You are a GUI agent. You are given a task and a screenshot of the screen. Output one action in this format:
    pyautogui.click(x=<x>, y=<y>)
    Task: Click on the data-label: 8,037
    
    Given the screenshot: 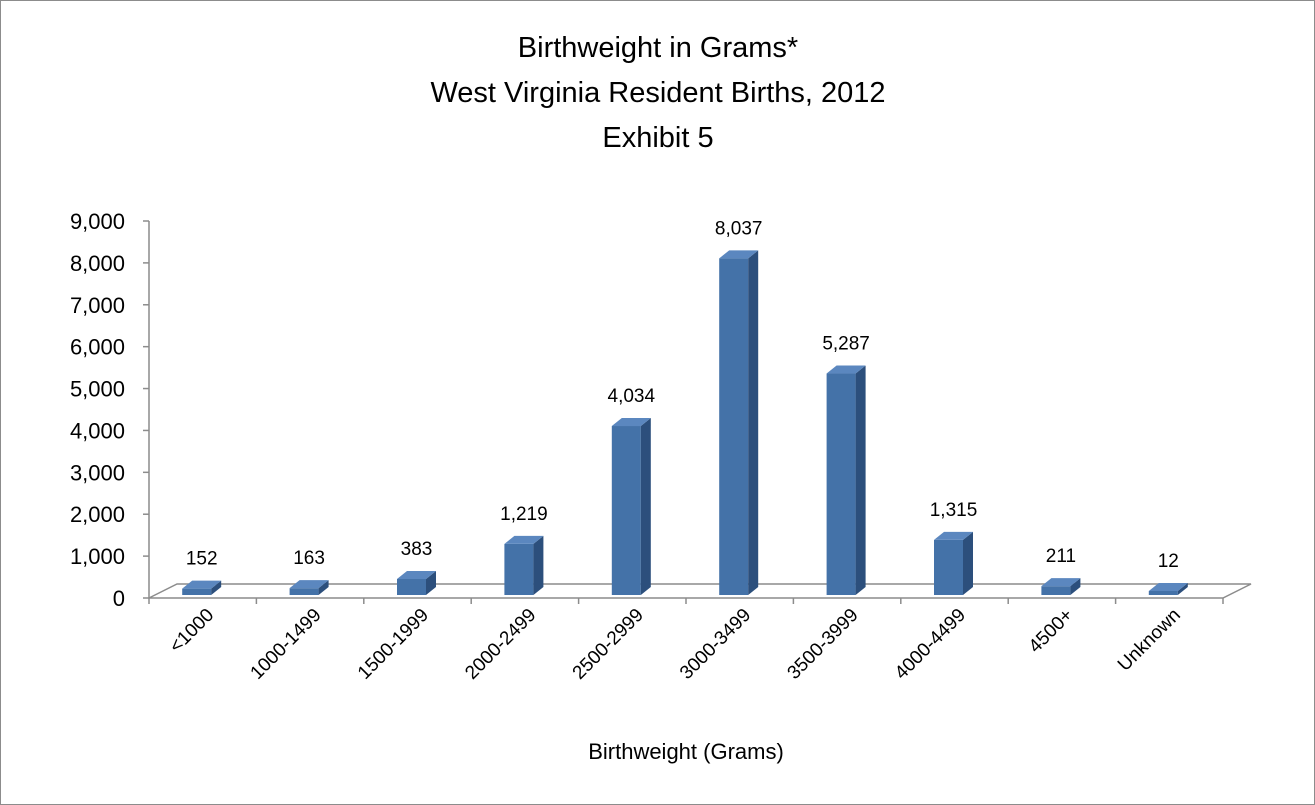 What is the action you would take?
    pyautogui.click(x=739, y=228)
    